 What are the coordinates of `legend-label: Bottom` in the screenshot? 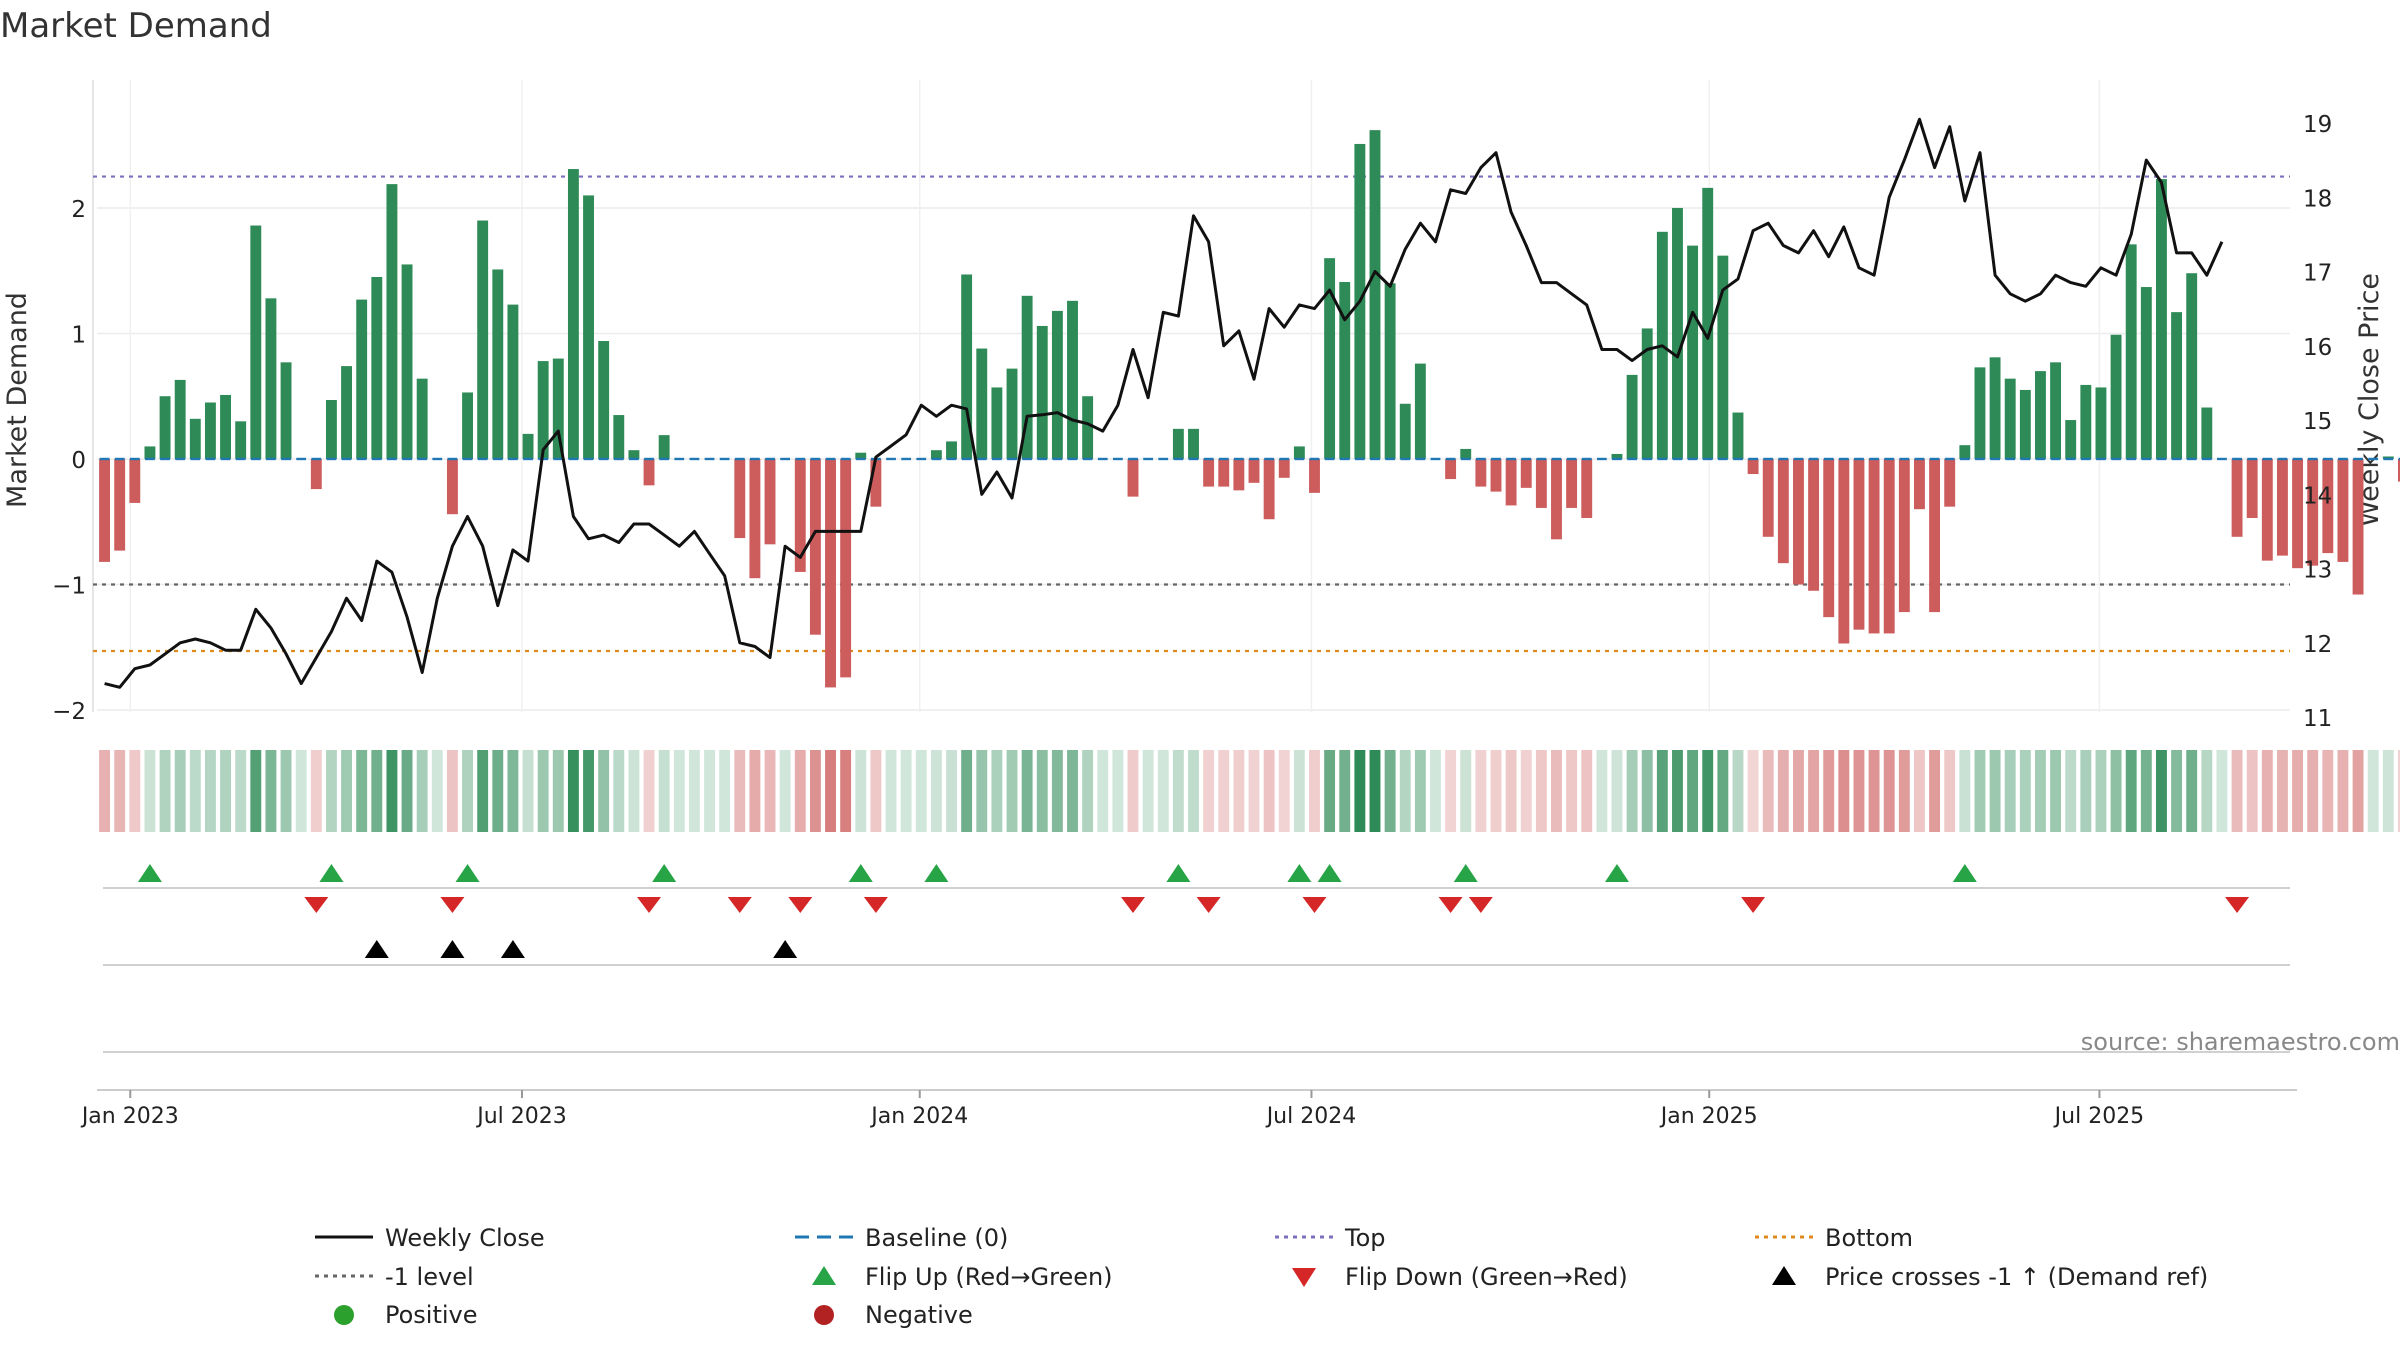 It's located at (1869, 1238).